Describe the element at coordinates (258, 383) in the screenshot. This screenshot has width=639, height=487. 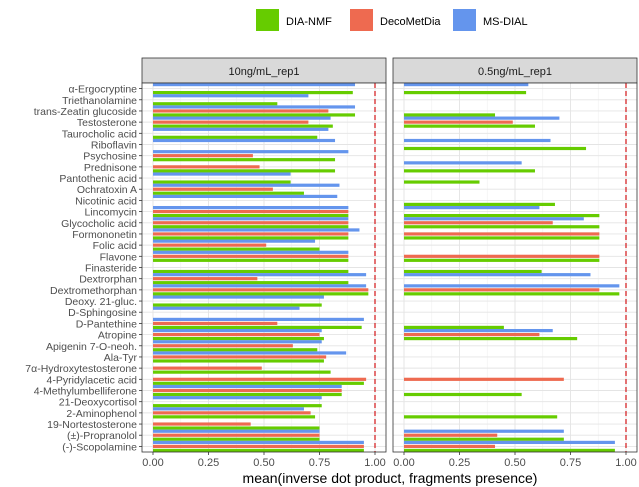
I see `bar-dia-nmf-4-pyridylacetic-acid` at that location.